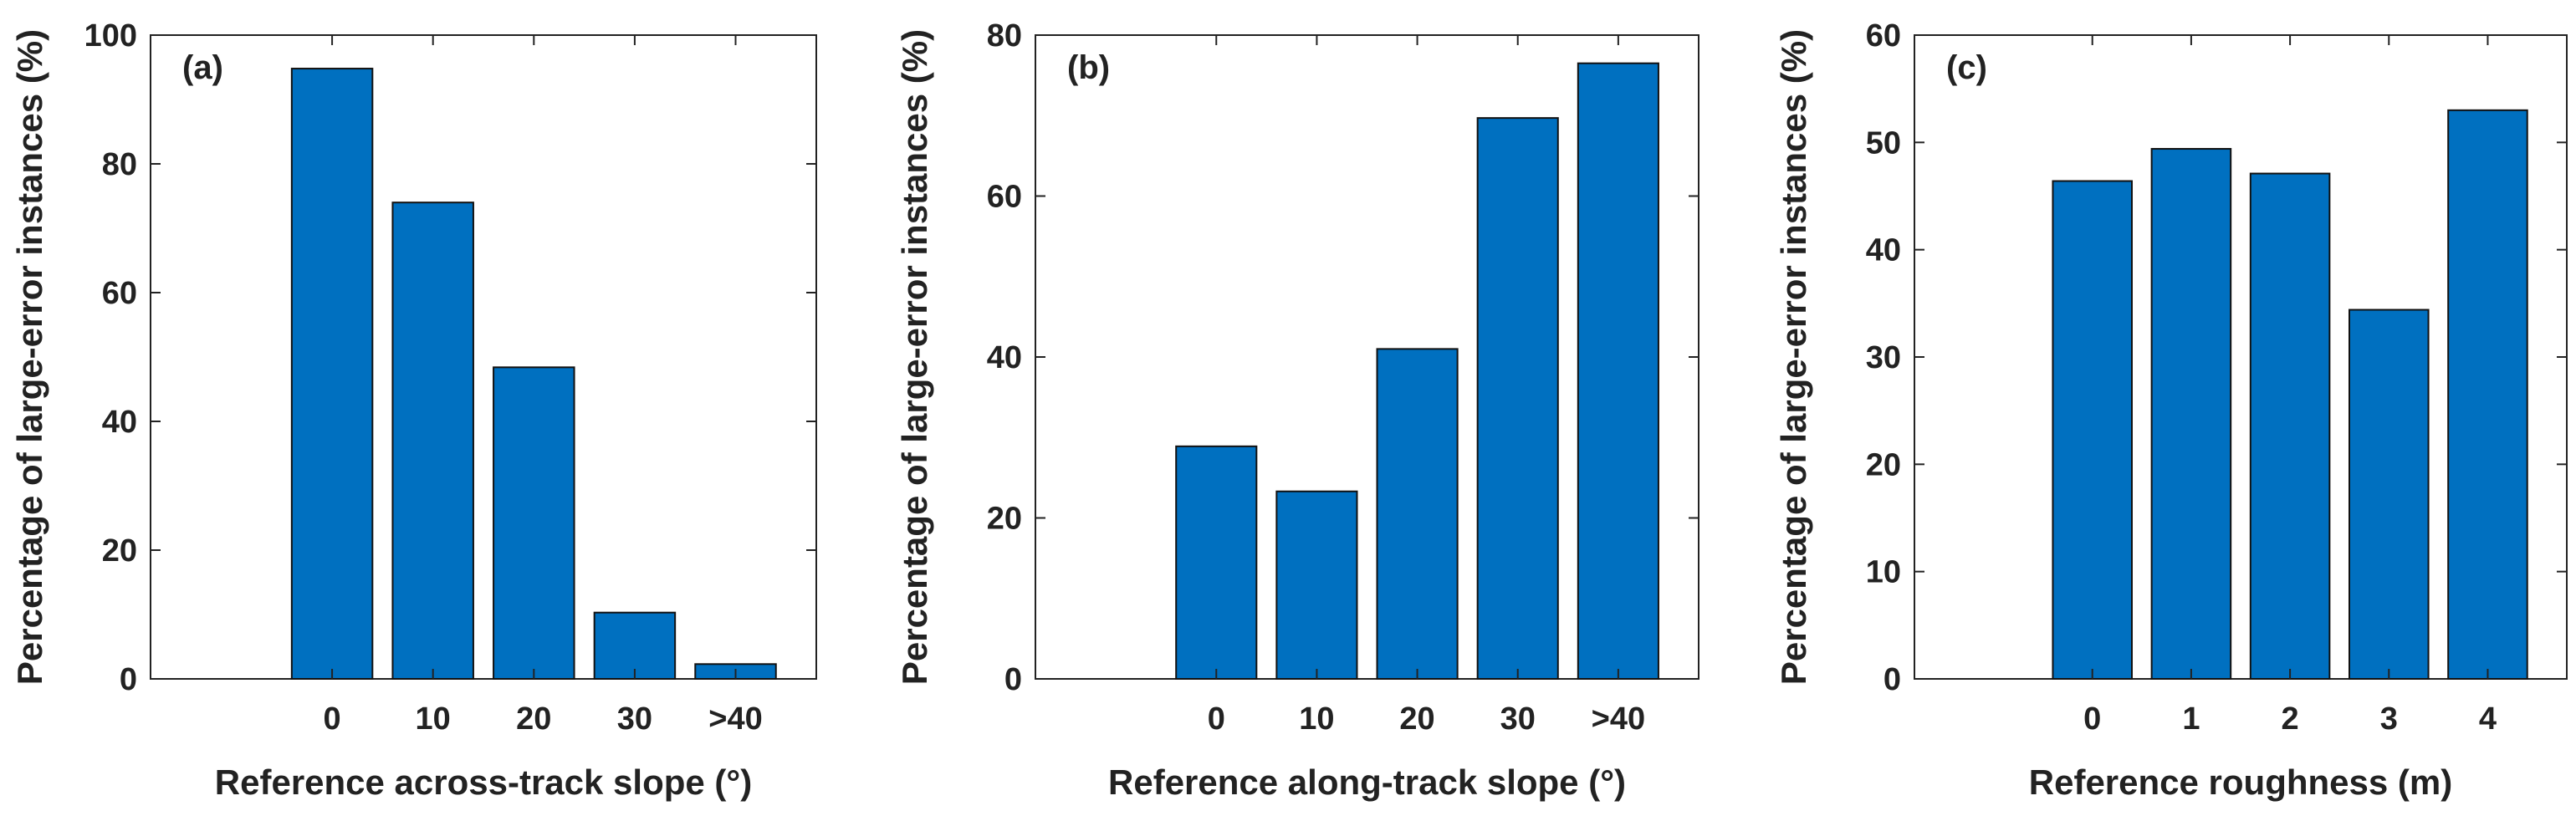 Image resolution: width=2576 pixels, height=816 pixels. Describe the element at coordinates (1367, 782) in the screenshot. I see `x-axis-title: Reference along-track slope (°)` at that location.